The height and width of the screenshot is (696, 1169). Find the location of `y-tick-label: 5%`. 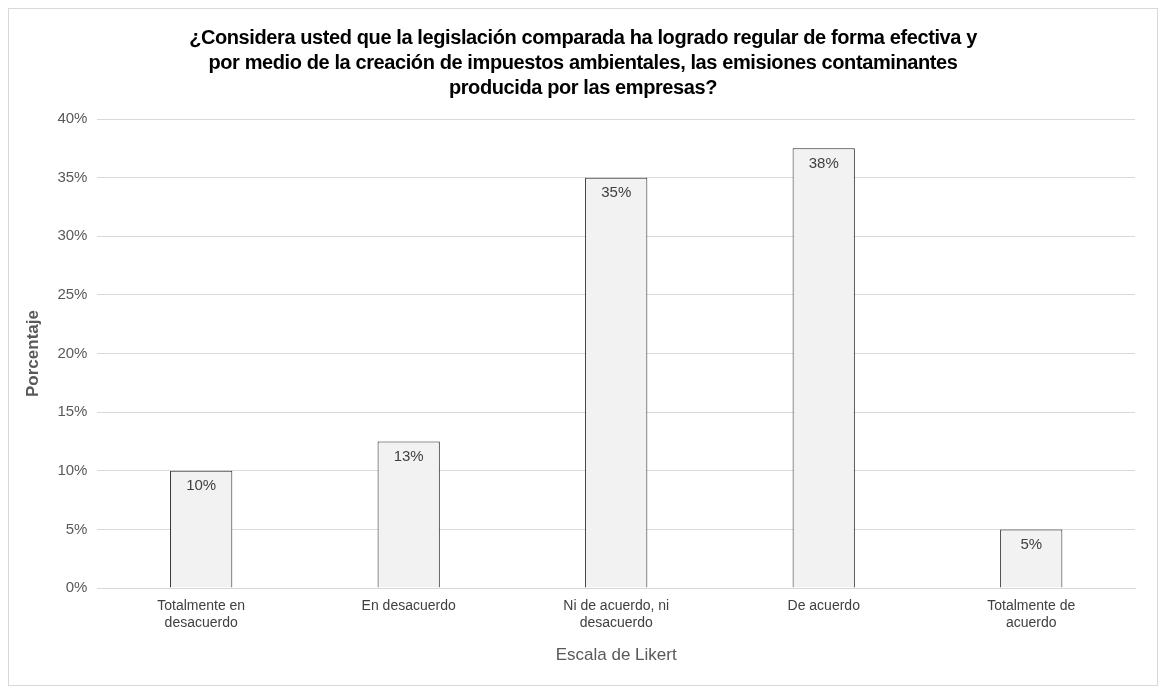

y-tick-label: 5% is located at coordinates (76, 528).